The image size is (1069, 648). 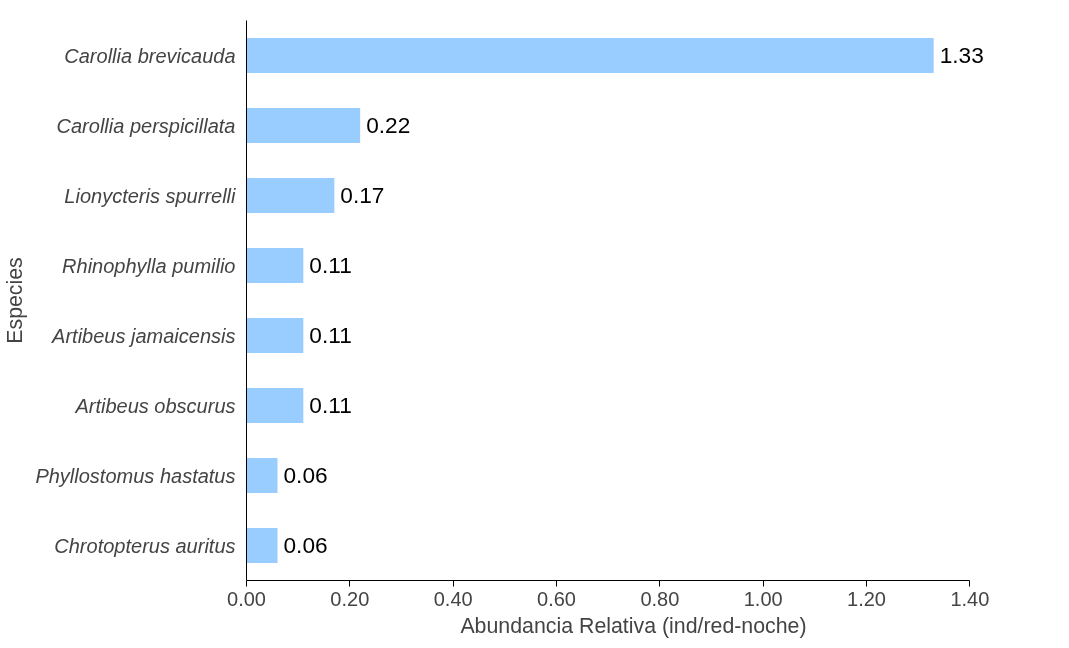 What do you see at coordinates (388, 125) in the screenshot?
I see `data-label: 0.22` at bounding box center [388, 125].